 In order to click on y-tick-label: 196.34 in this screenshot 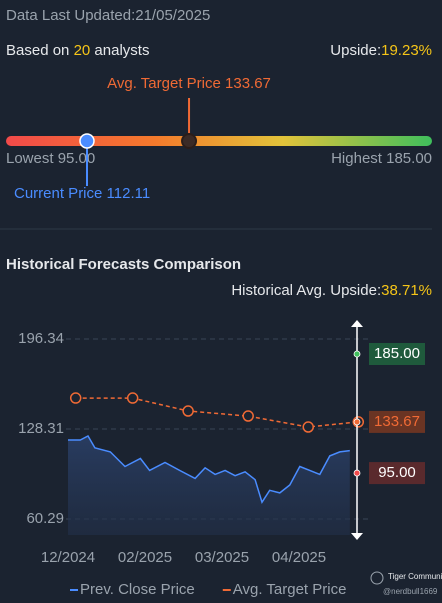, I will do `click(41, 338)`.